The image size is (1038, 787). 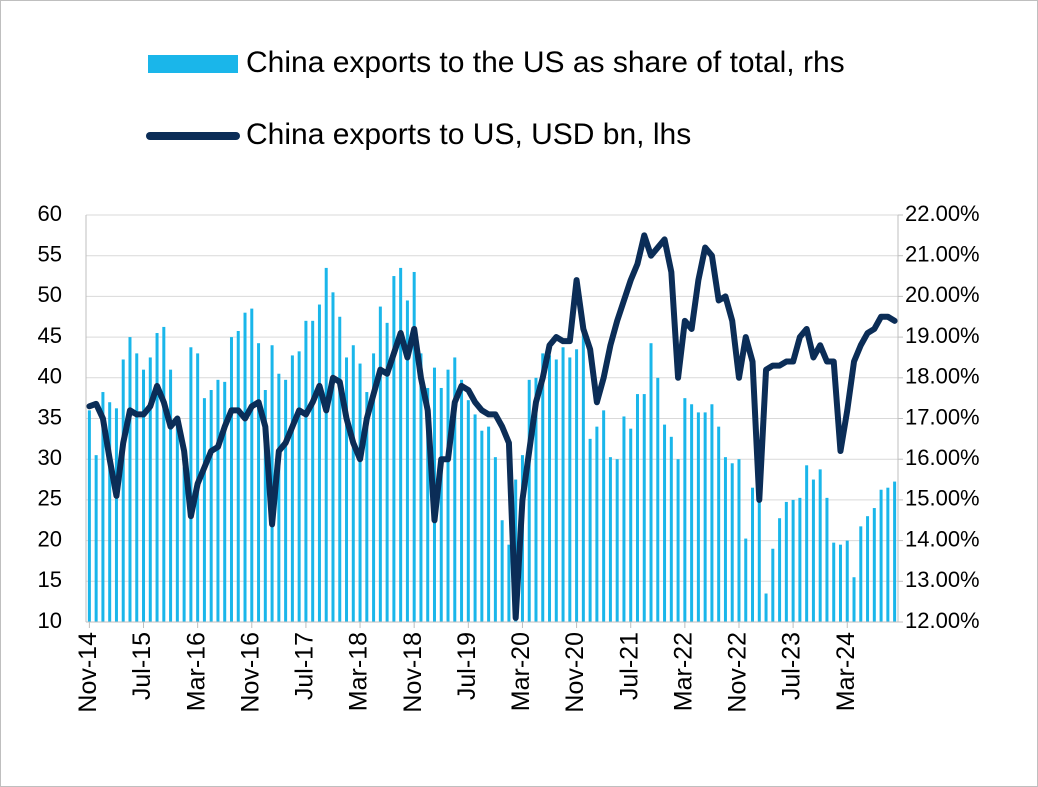 What do you see at coordinates (305, 666) in the screenshot?
I see `x-tick-label: Jul-17` at bounding box center [305, 666].